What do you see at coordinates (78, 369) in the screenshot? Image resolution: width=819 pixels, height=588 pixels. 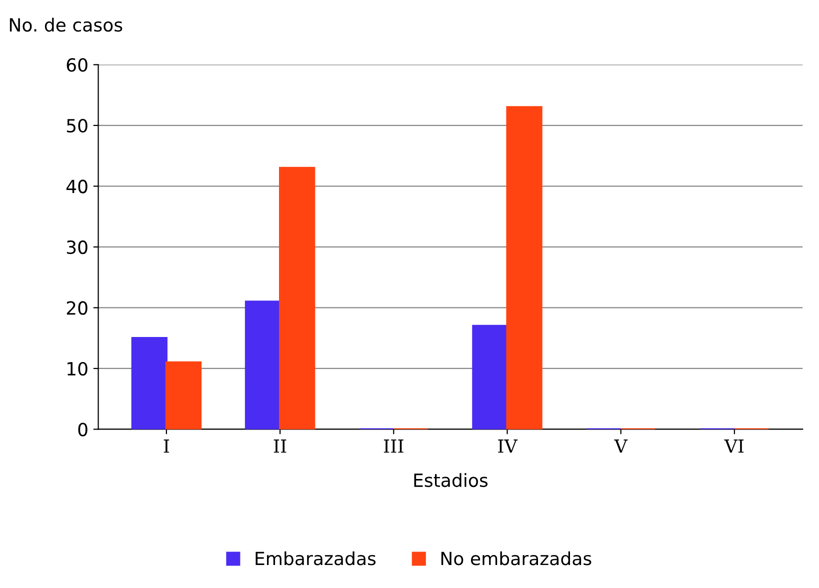 I see `y-tick-label: 10` at bounding box center [78, 369].